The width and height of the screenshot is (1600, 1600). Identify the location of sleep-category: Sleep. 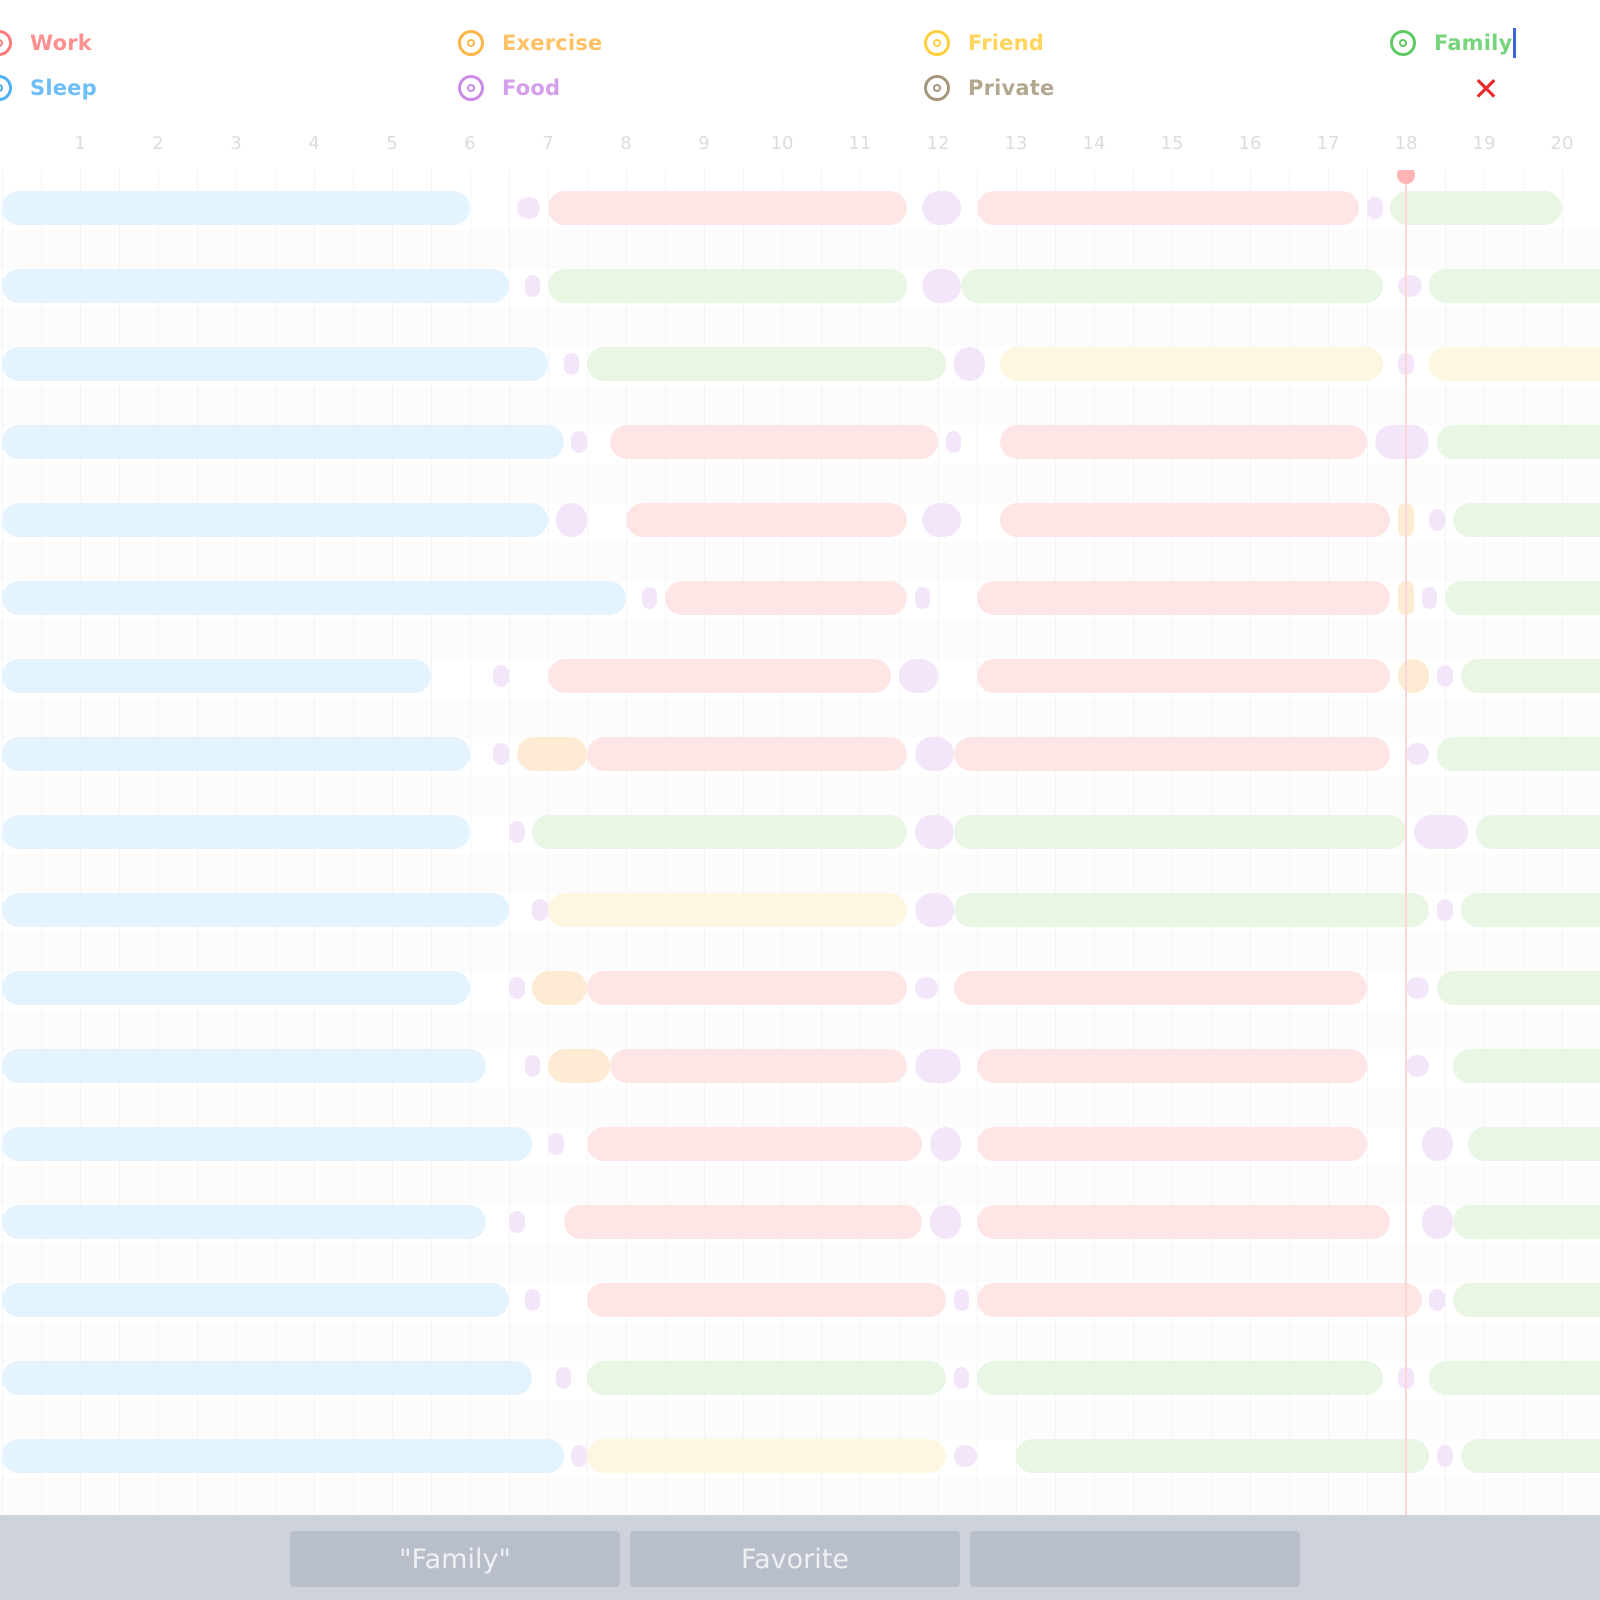
(48, 88).